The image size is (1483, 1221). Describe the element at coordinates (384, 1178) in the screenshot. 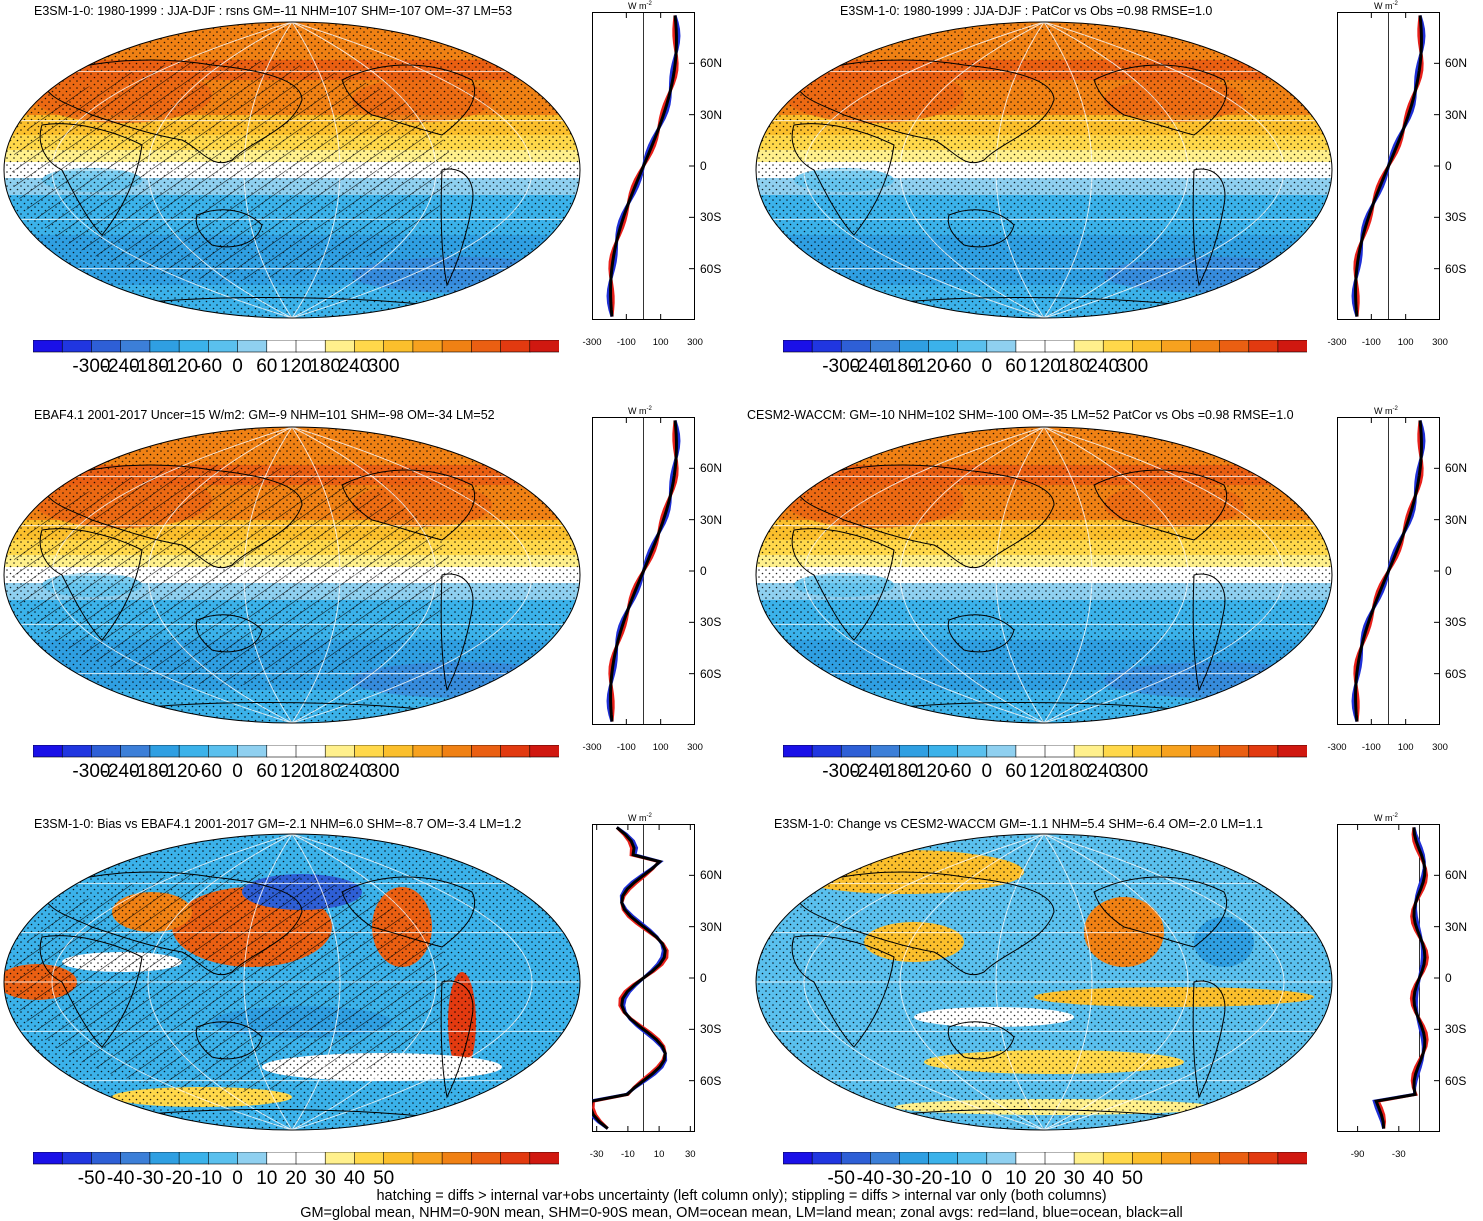

I see `colorbar-tick-label: 50` at that location.